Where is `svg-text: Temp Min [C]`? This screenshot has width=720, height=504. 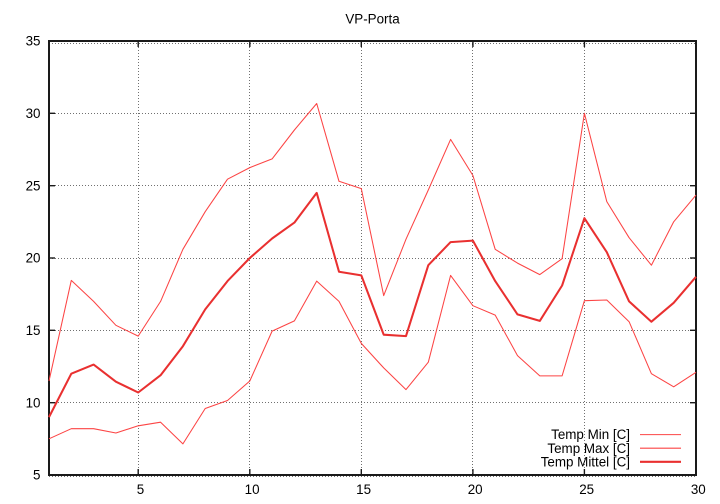
svg-text: Temp Min [C] is located at coordinates (590, 434).